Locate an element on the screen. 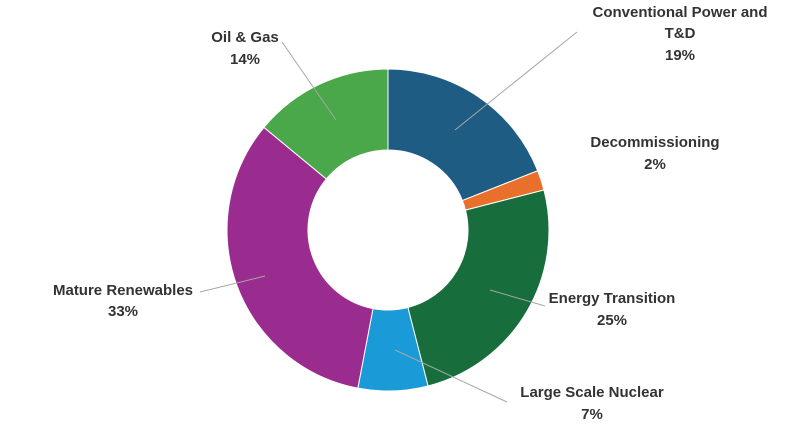 Image resolution: width=786 pixels, height=424 pixels. category-label: Oil & Gas is located at coordinates (245, 37).